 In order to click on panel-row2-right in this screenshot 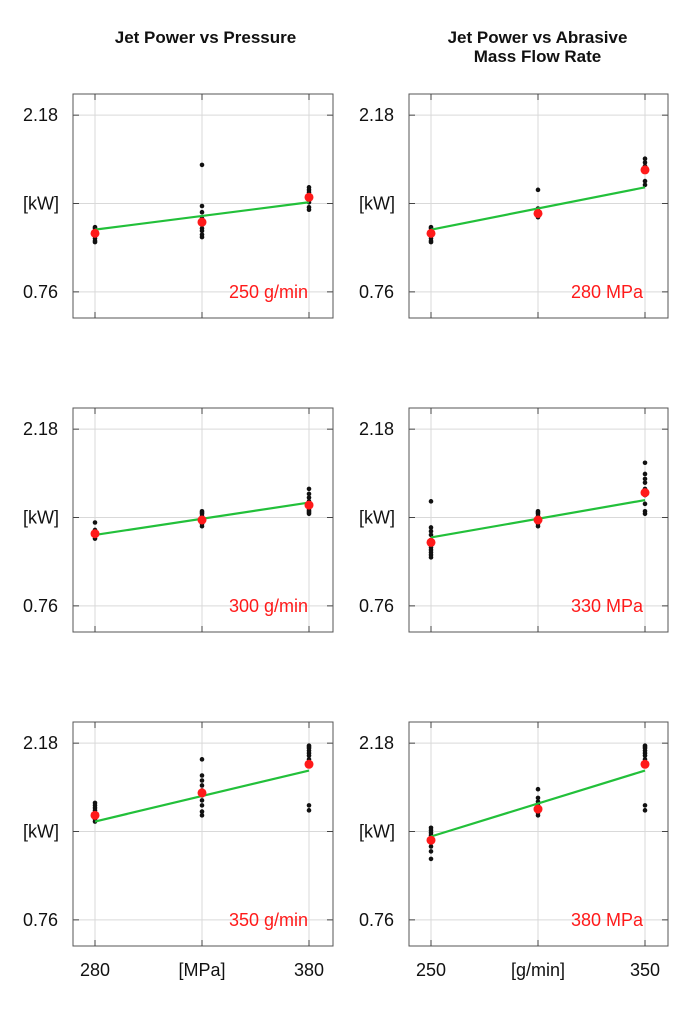, I will do `click(538, 520)`.